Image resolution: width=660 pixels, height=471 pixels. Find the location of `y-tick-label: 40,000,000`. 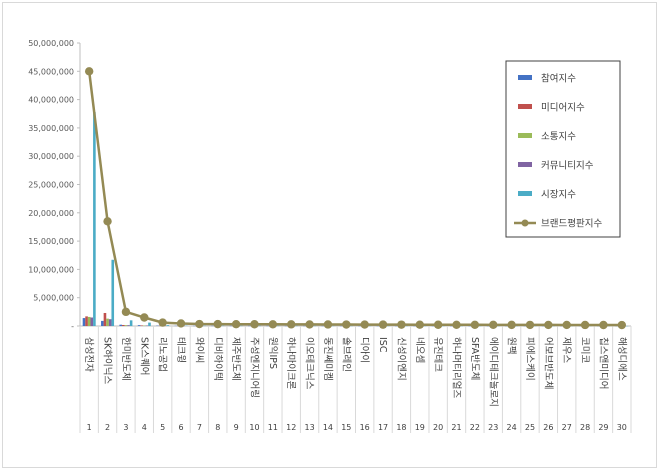

y-tick-label: 40,000,000 is located at coordinates (51, 100).